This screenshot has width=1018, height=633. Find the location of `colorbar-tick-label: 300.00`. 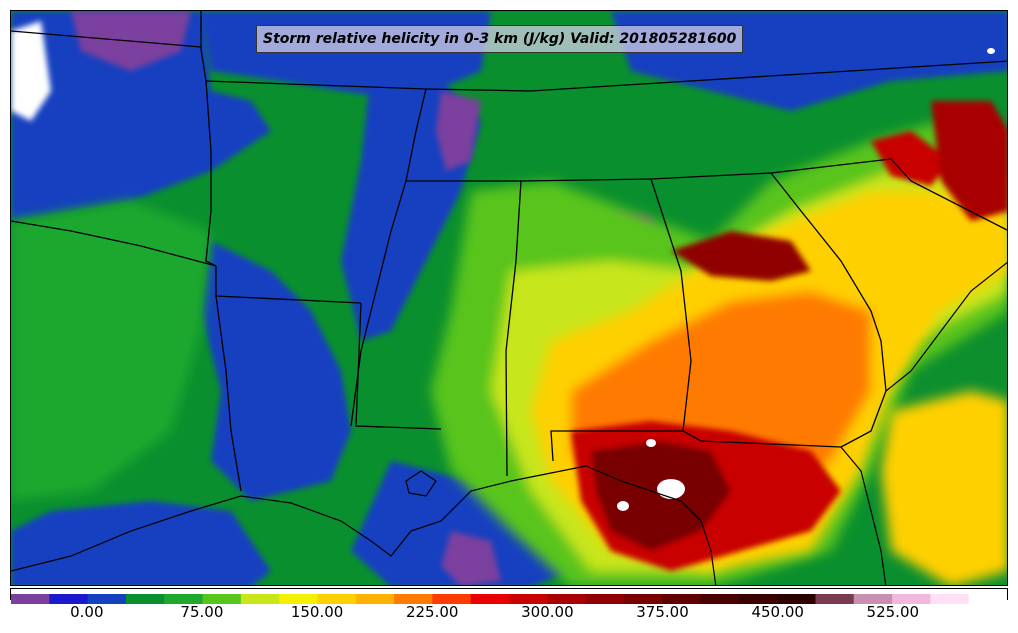

colorbar-tick-label: 300.00 is located at coordinates (547, 612).